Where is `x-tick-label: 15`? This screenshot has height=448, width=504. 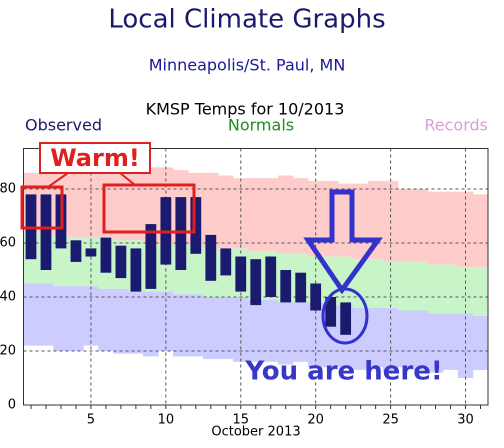
x-tick-label: 15 is located at coordinates (240, 420).